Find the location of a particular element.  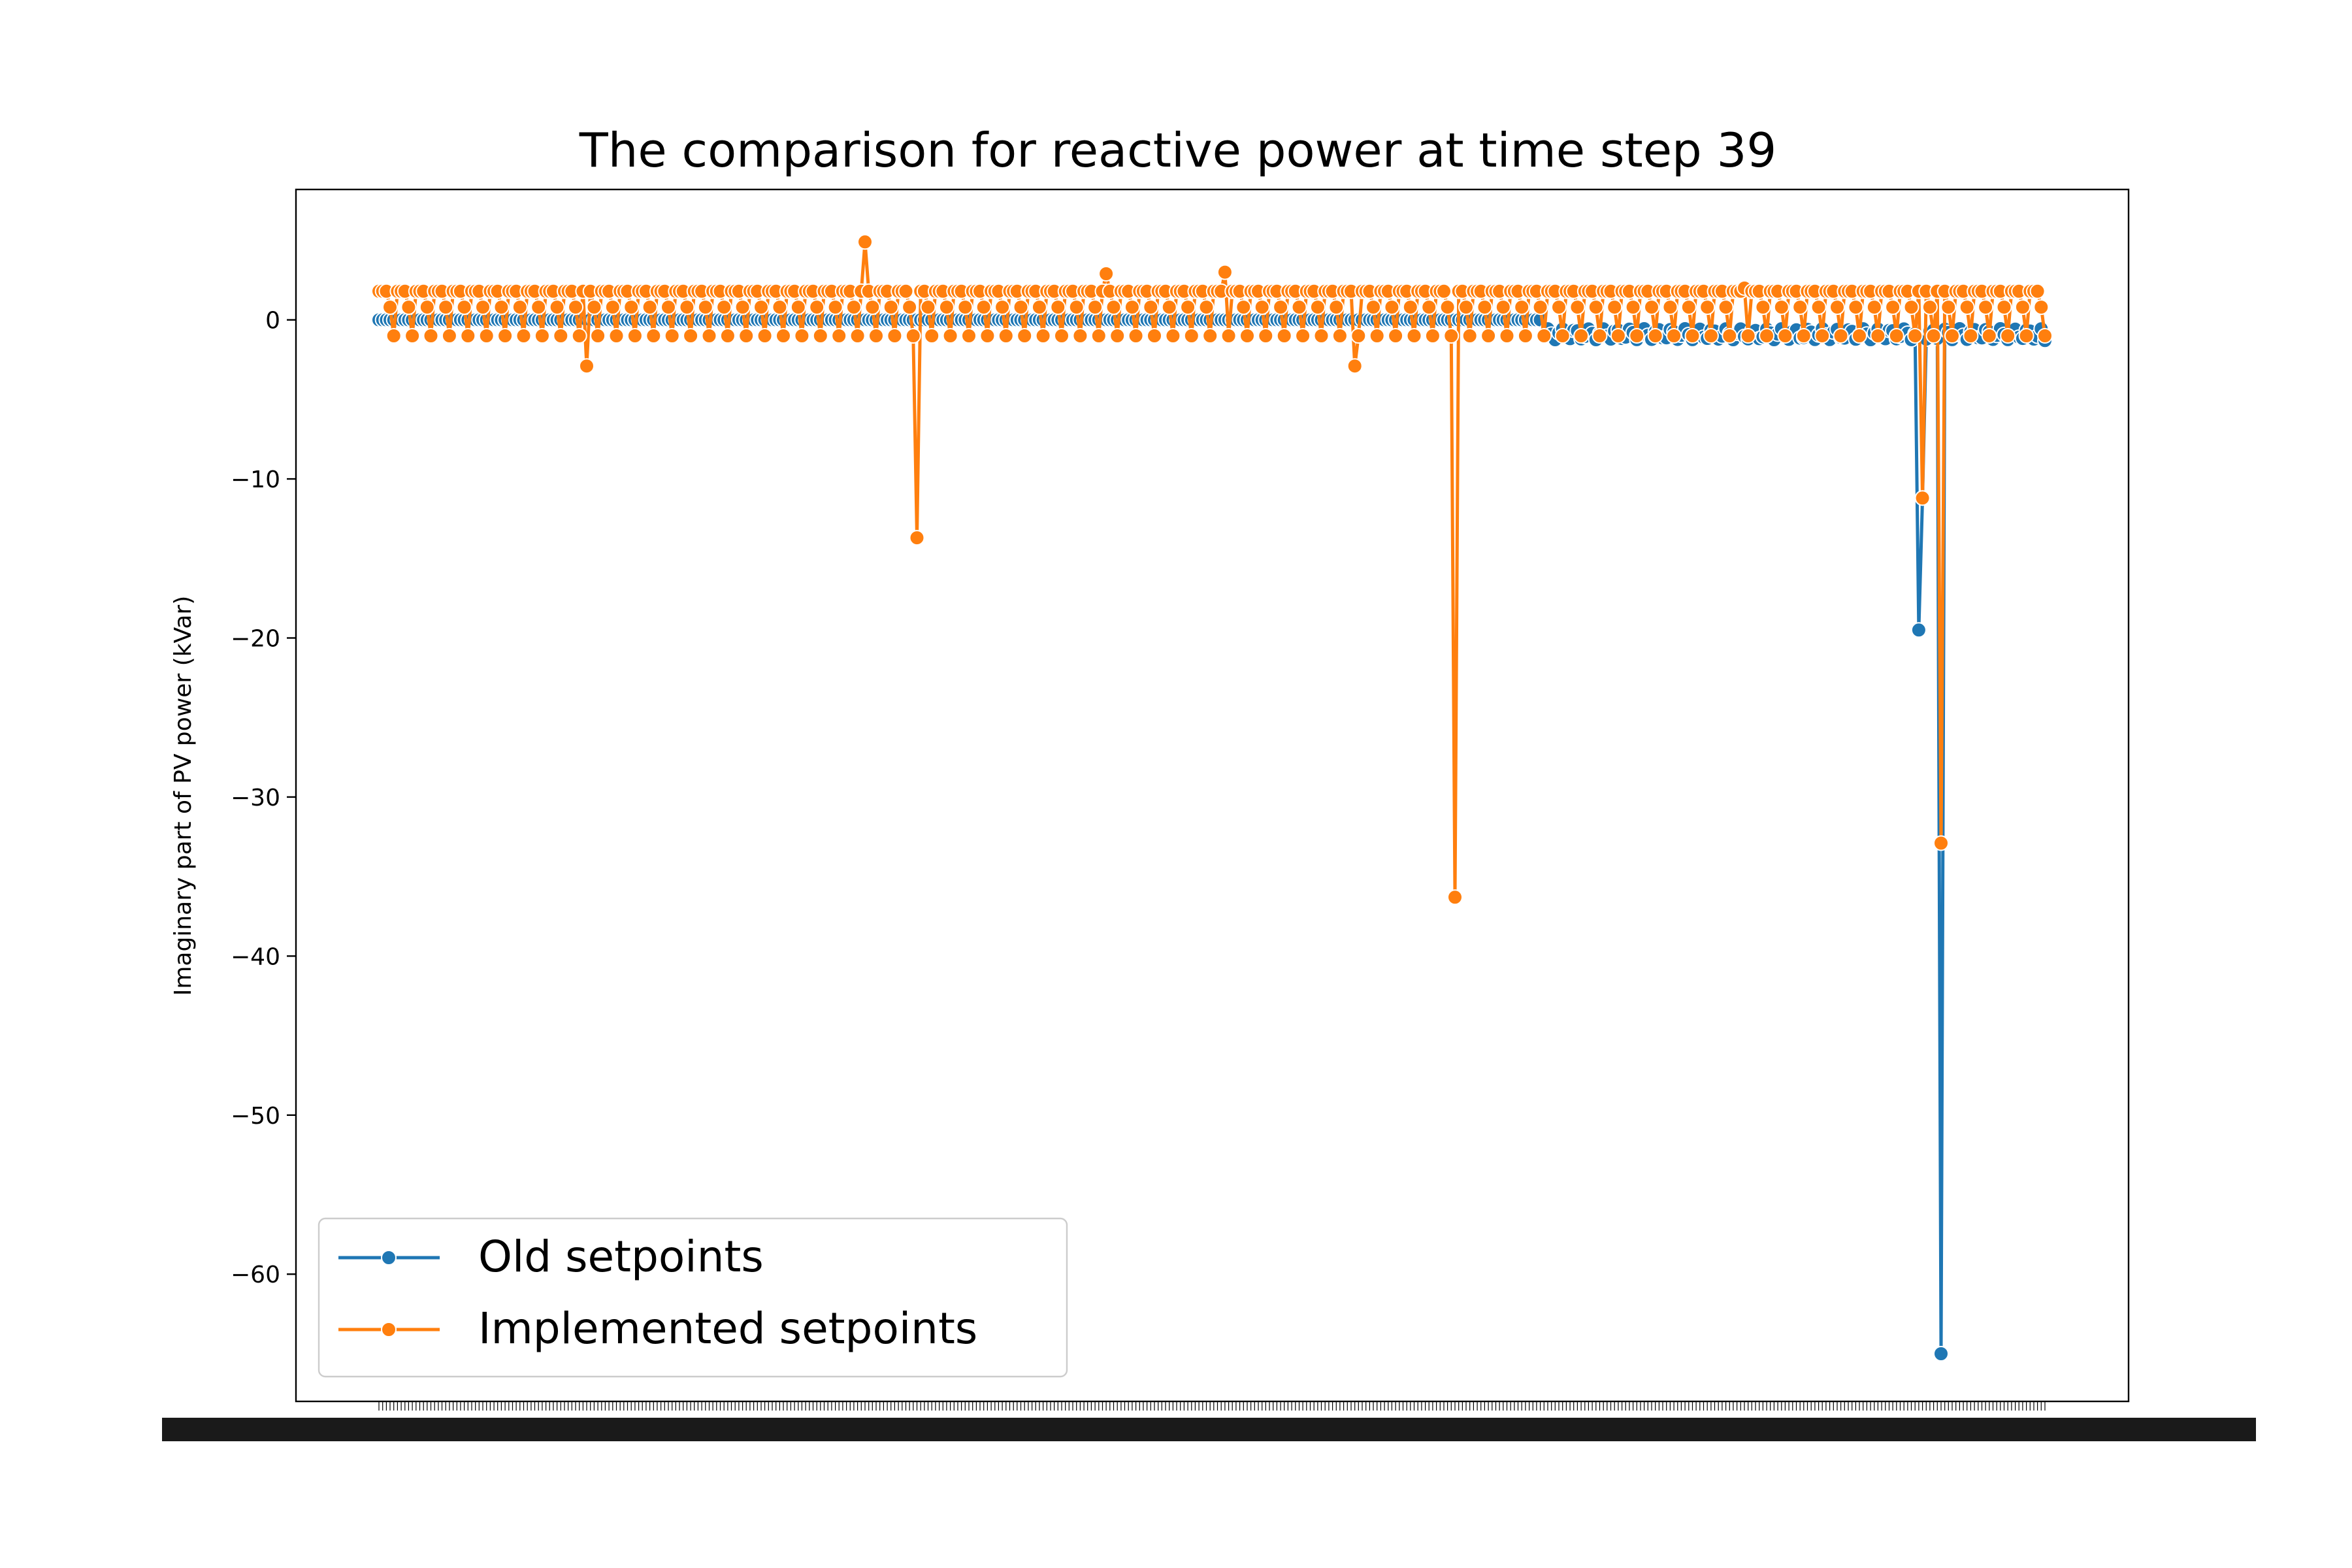

y-axis-ticks: 0 −10 −20 −30 −40 −50 −60 is located at coordinates (263, 798).